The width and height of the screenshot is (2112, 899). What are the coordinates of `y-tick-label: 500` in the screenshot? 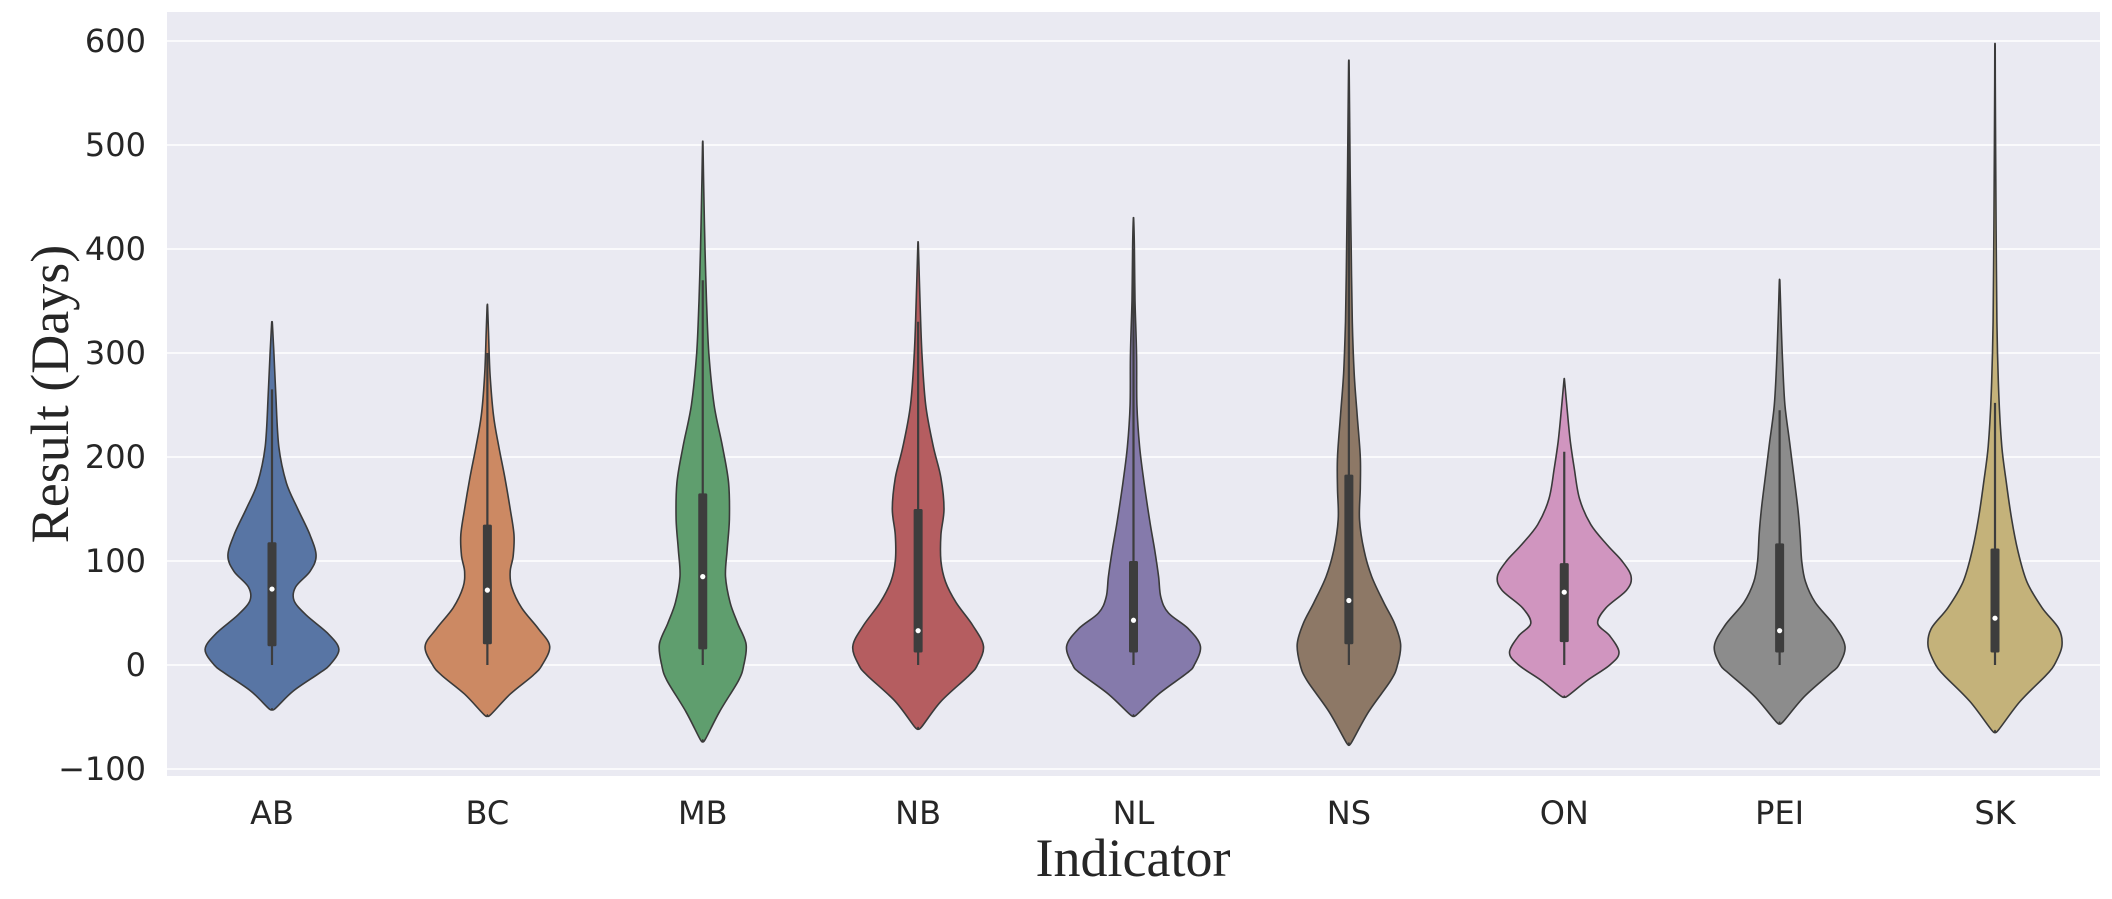 It's located at (115, 145).